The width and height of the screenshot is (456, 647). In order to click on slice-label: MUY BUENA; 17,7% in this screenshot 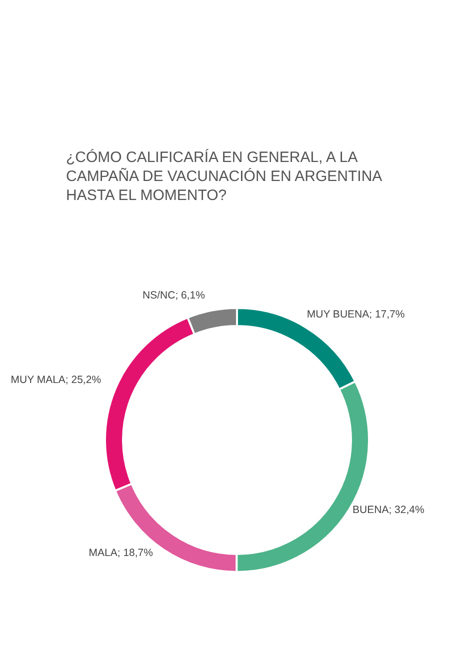, I will do `click(355, 314)`.